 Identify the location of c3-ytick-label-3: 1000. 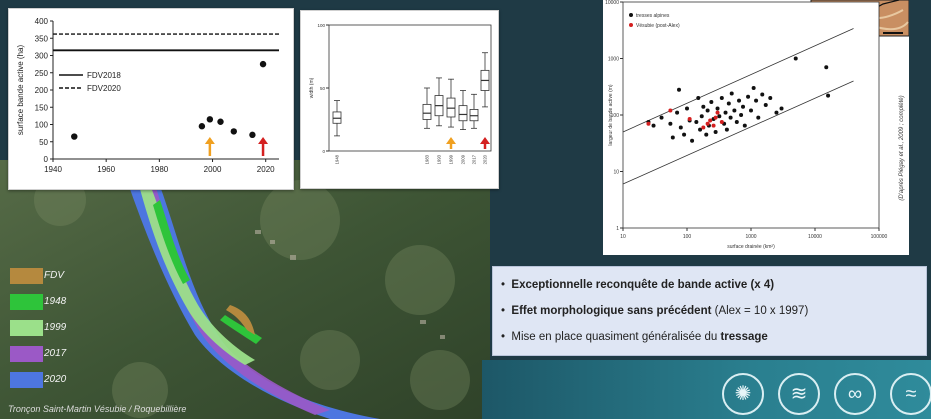
(613, 60).